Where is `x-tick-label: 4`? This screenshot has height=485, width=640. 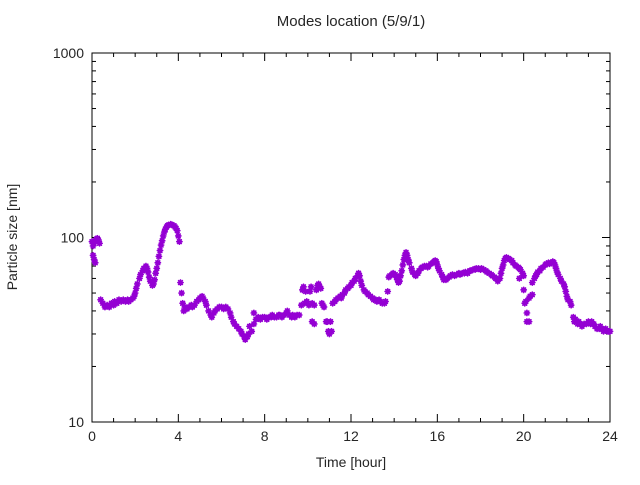
x-tick-label: 4 is located at coordinates (178, 436).